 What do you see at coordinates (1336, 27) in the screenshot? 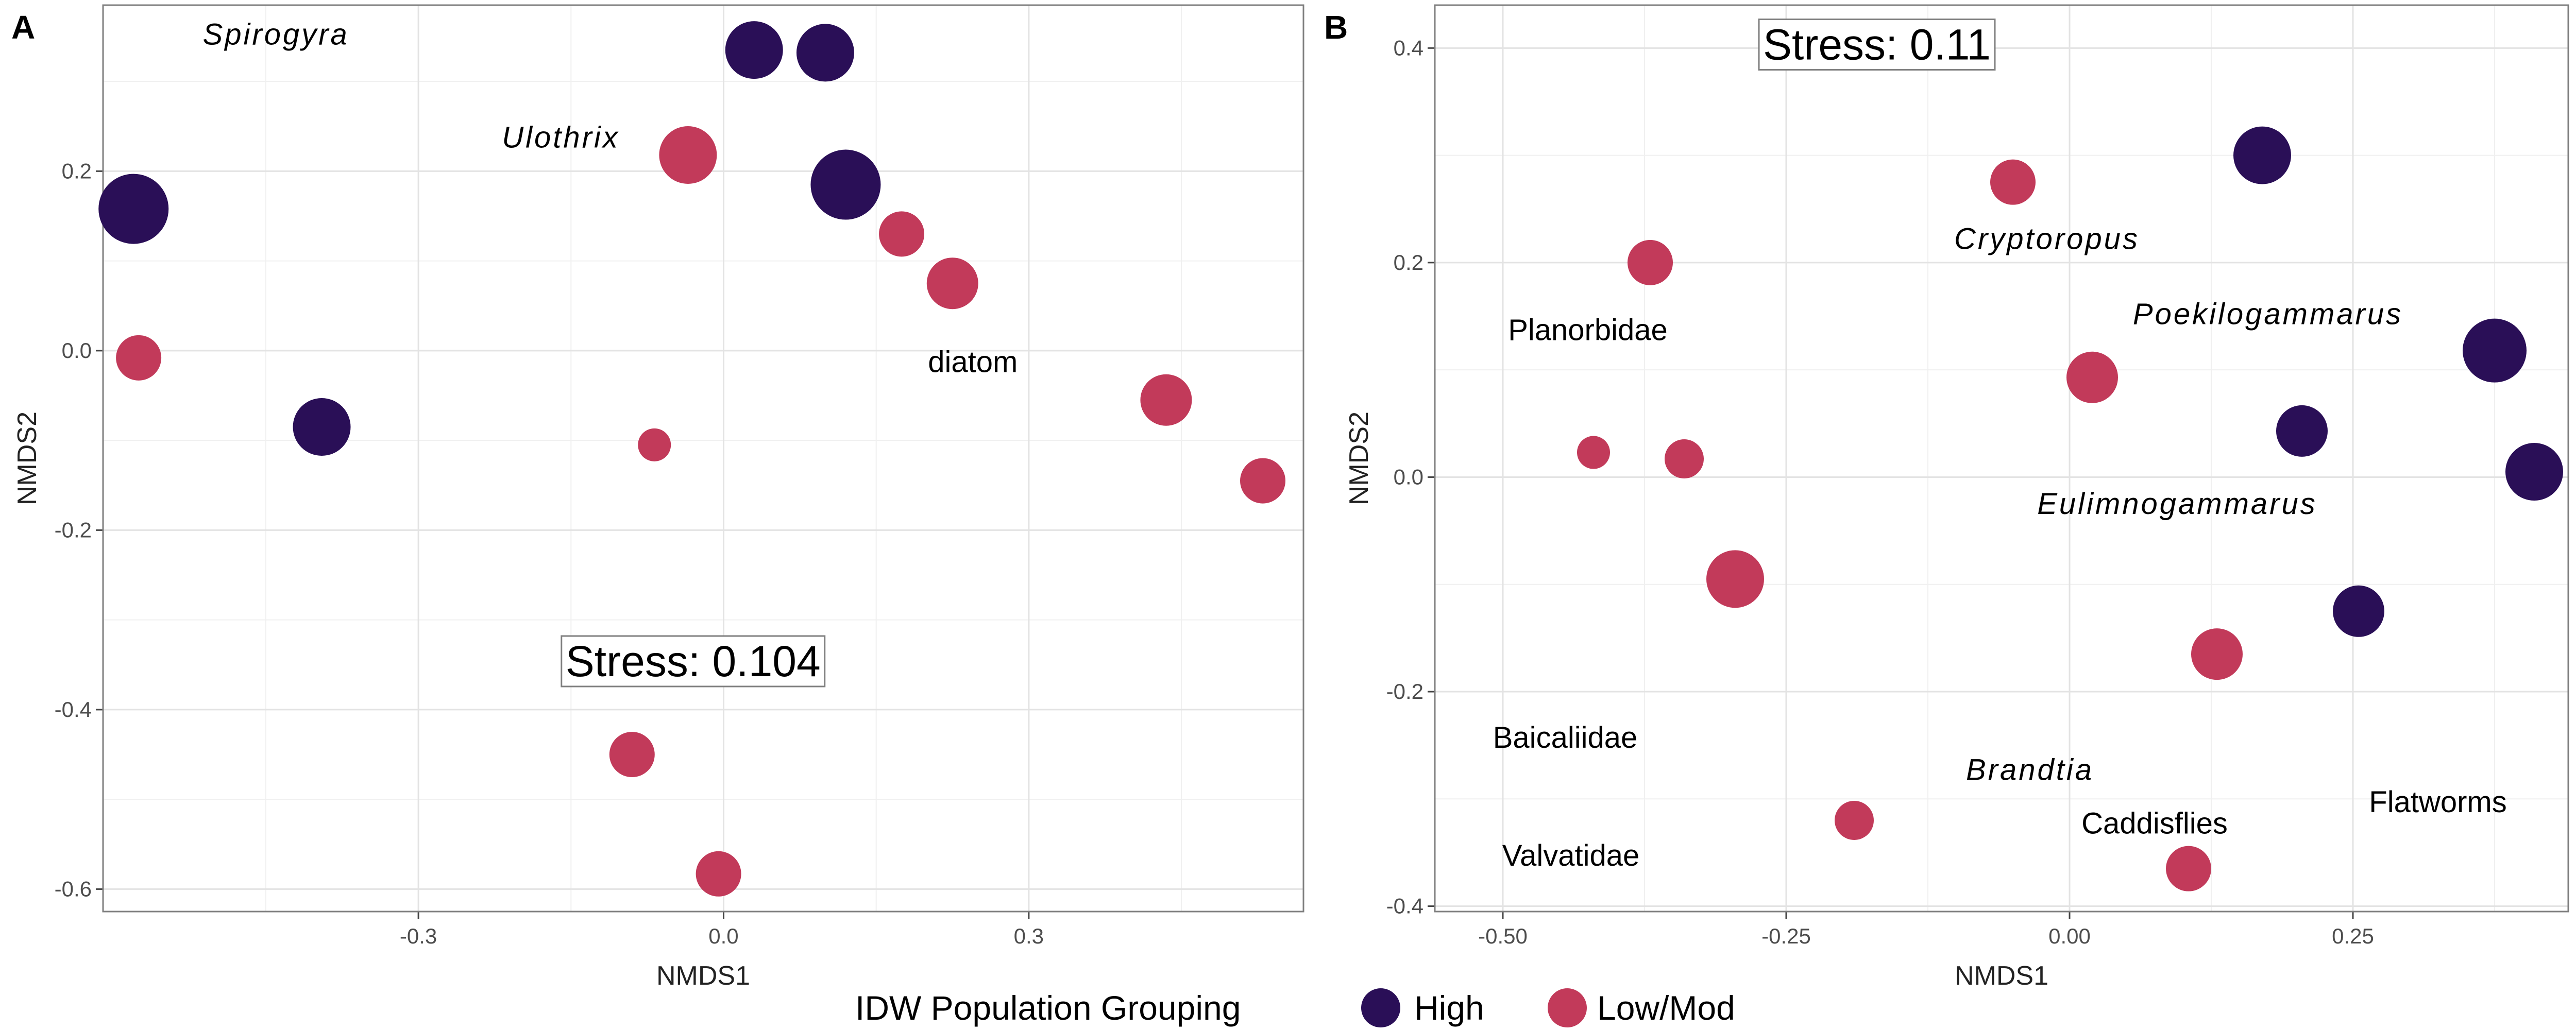
I see `panel-tag: B` at bounding box center [1336, 27].